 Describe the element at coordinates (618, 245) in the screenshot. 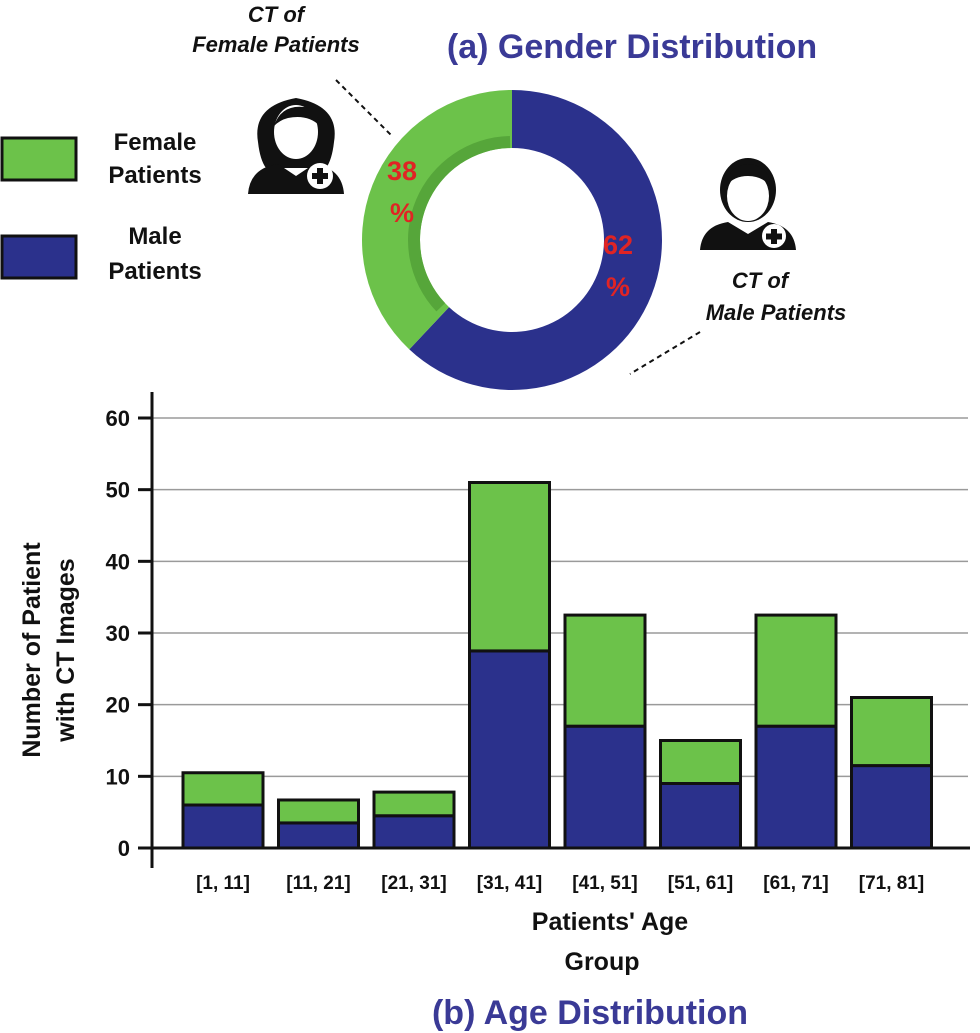

I see `donut-label-male-value: 62` at that location.